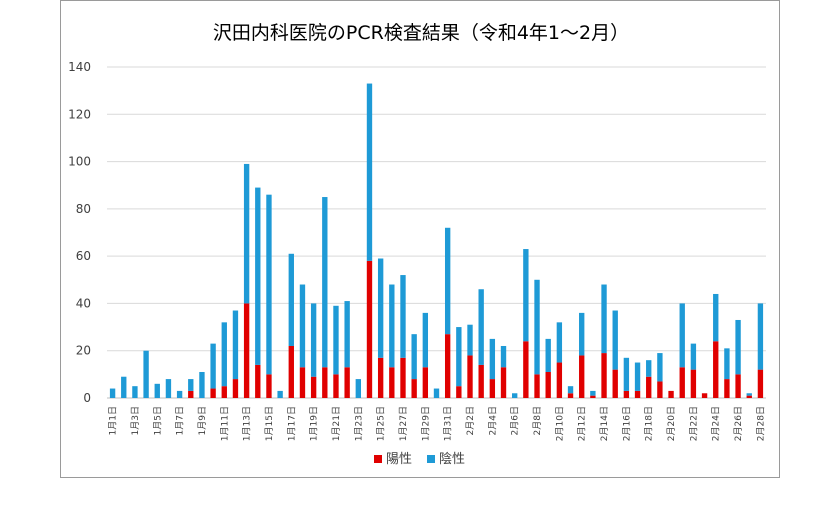  Describe the element at coordinates (378, 459) in the screenshot. I see `legend-swatch-positive` at that location.